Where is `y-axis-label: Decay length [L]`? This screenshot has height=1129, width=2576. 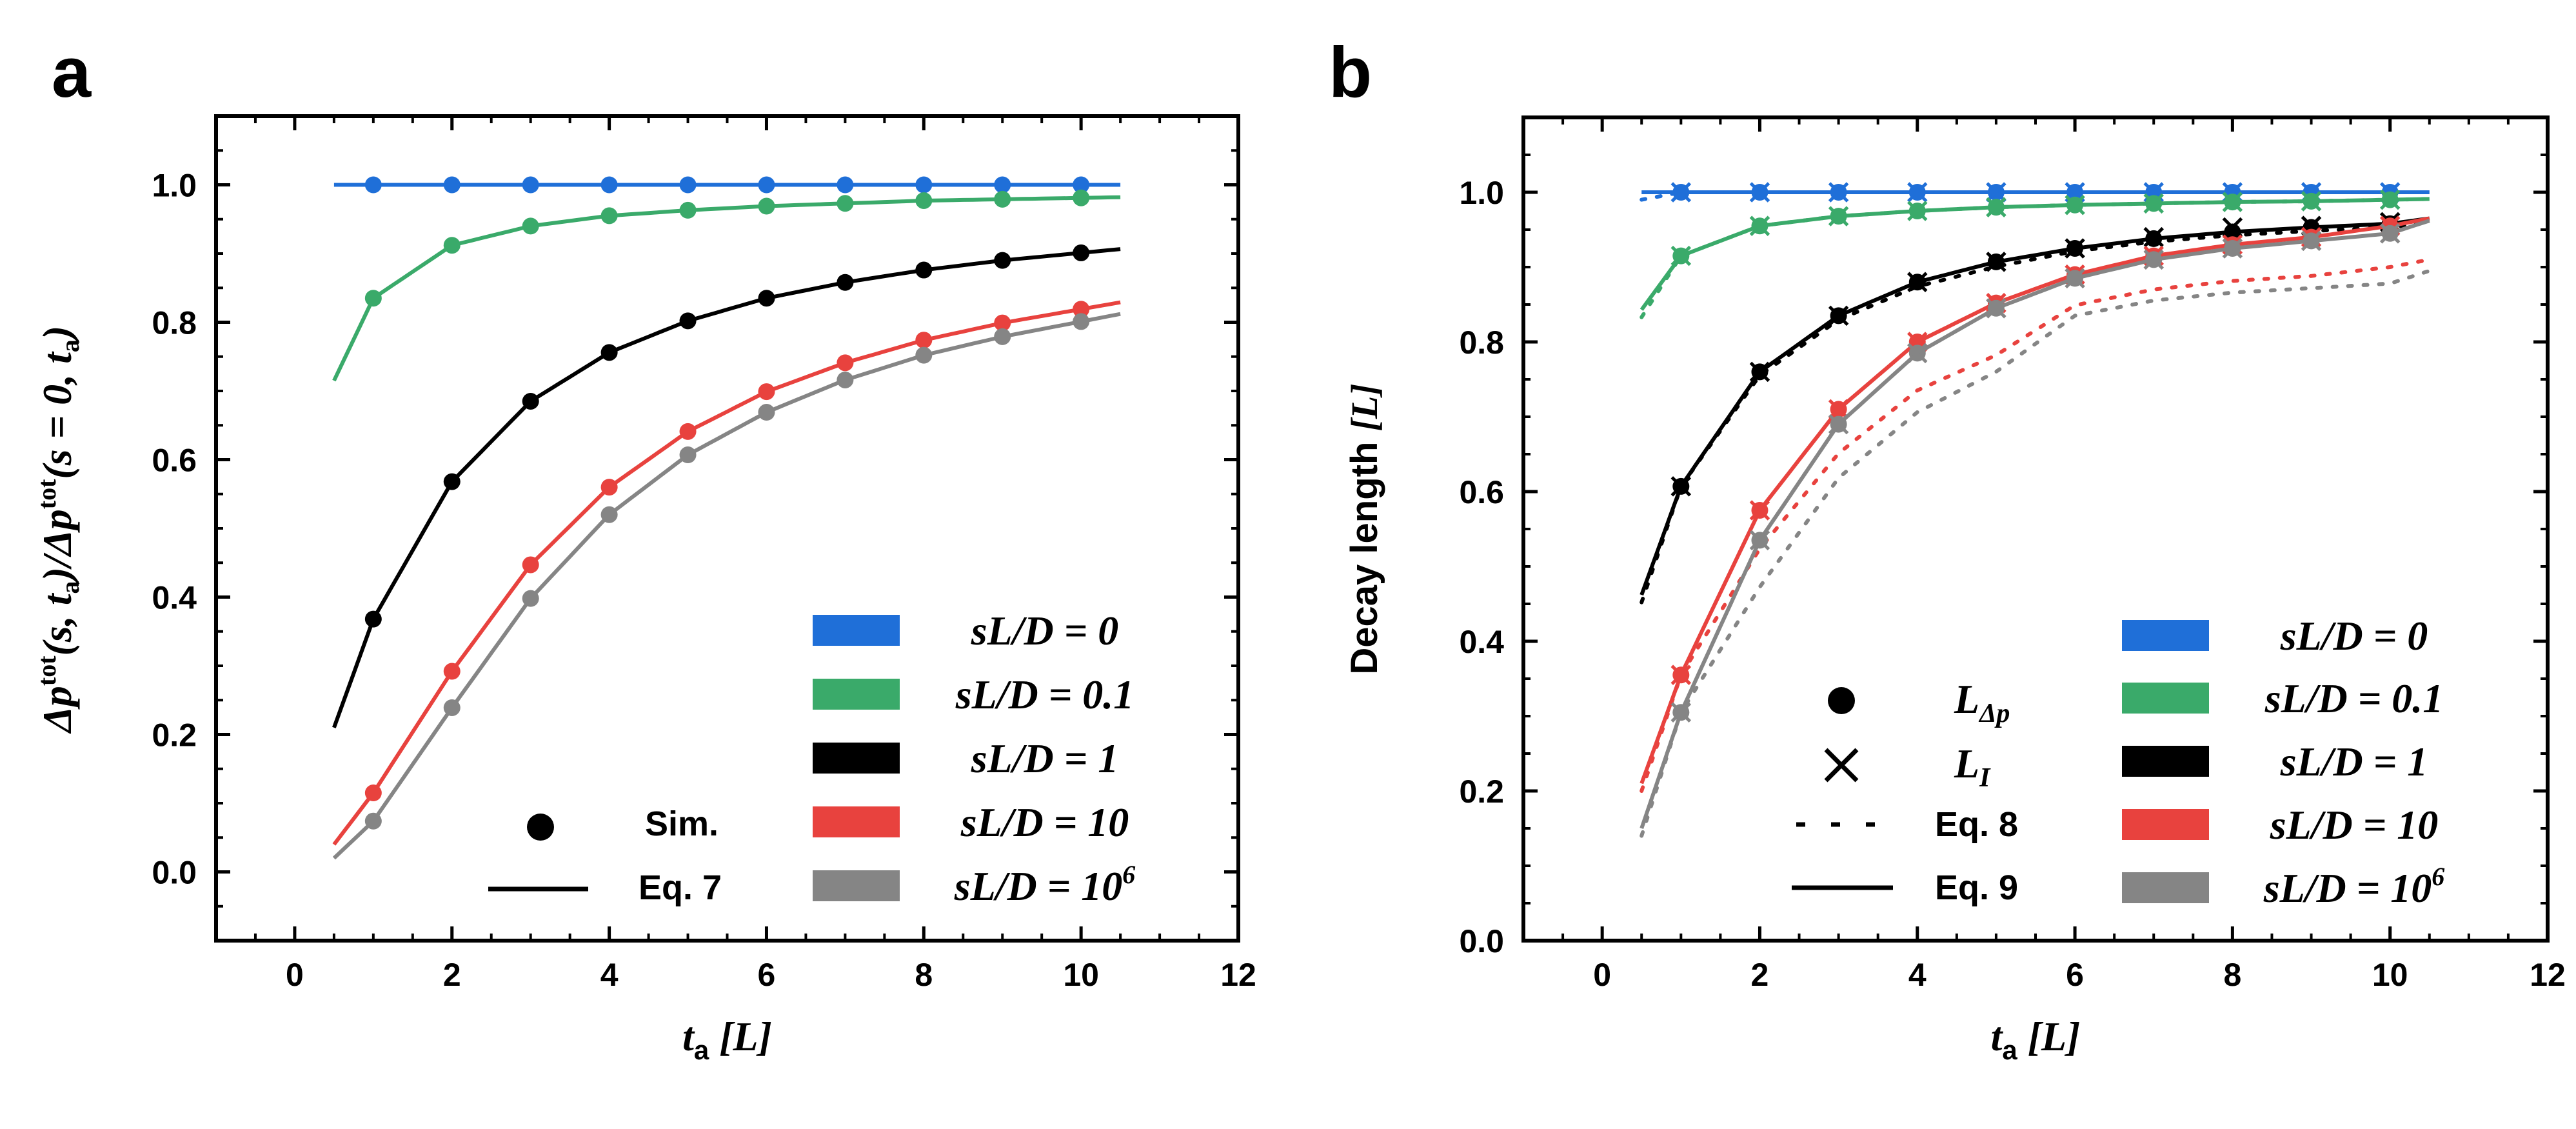 y-axis-label: Decay length [L] is located at coordinates (1364, 528).